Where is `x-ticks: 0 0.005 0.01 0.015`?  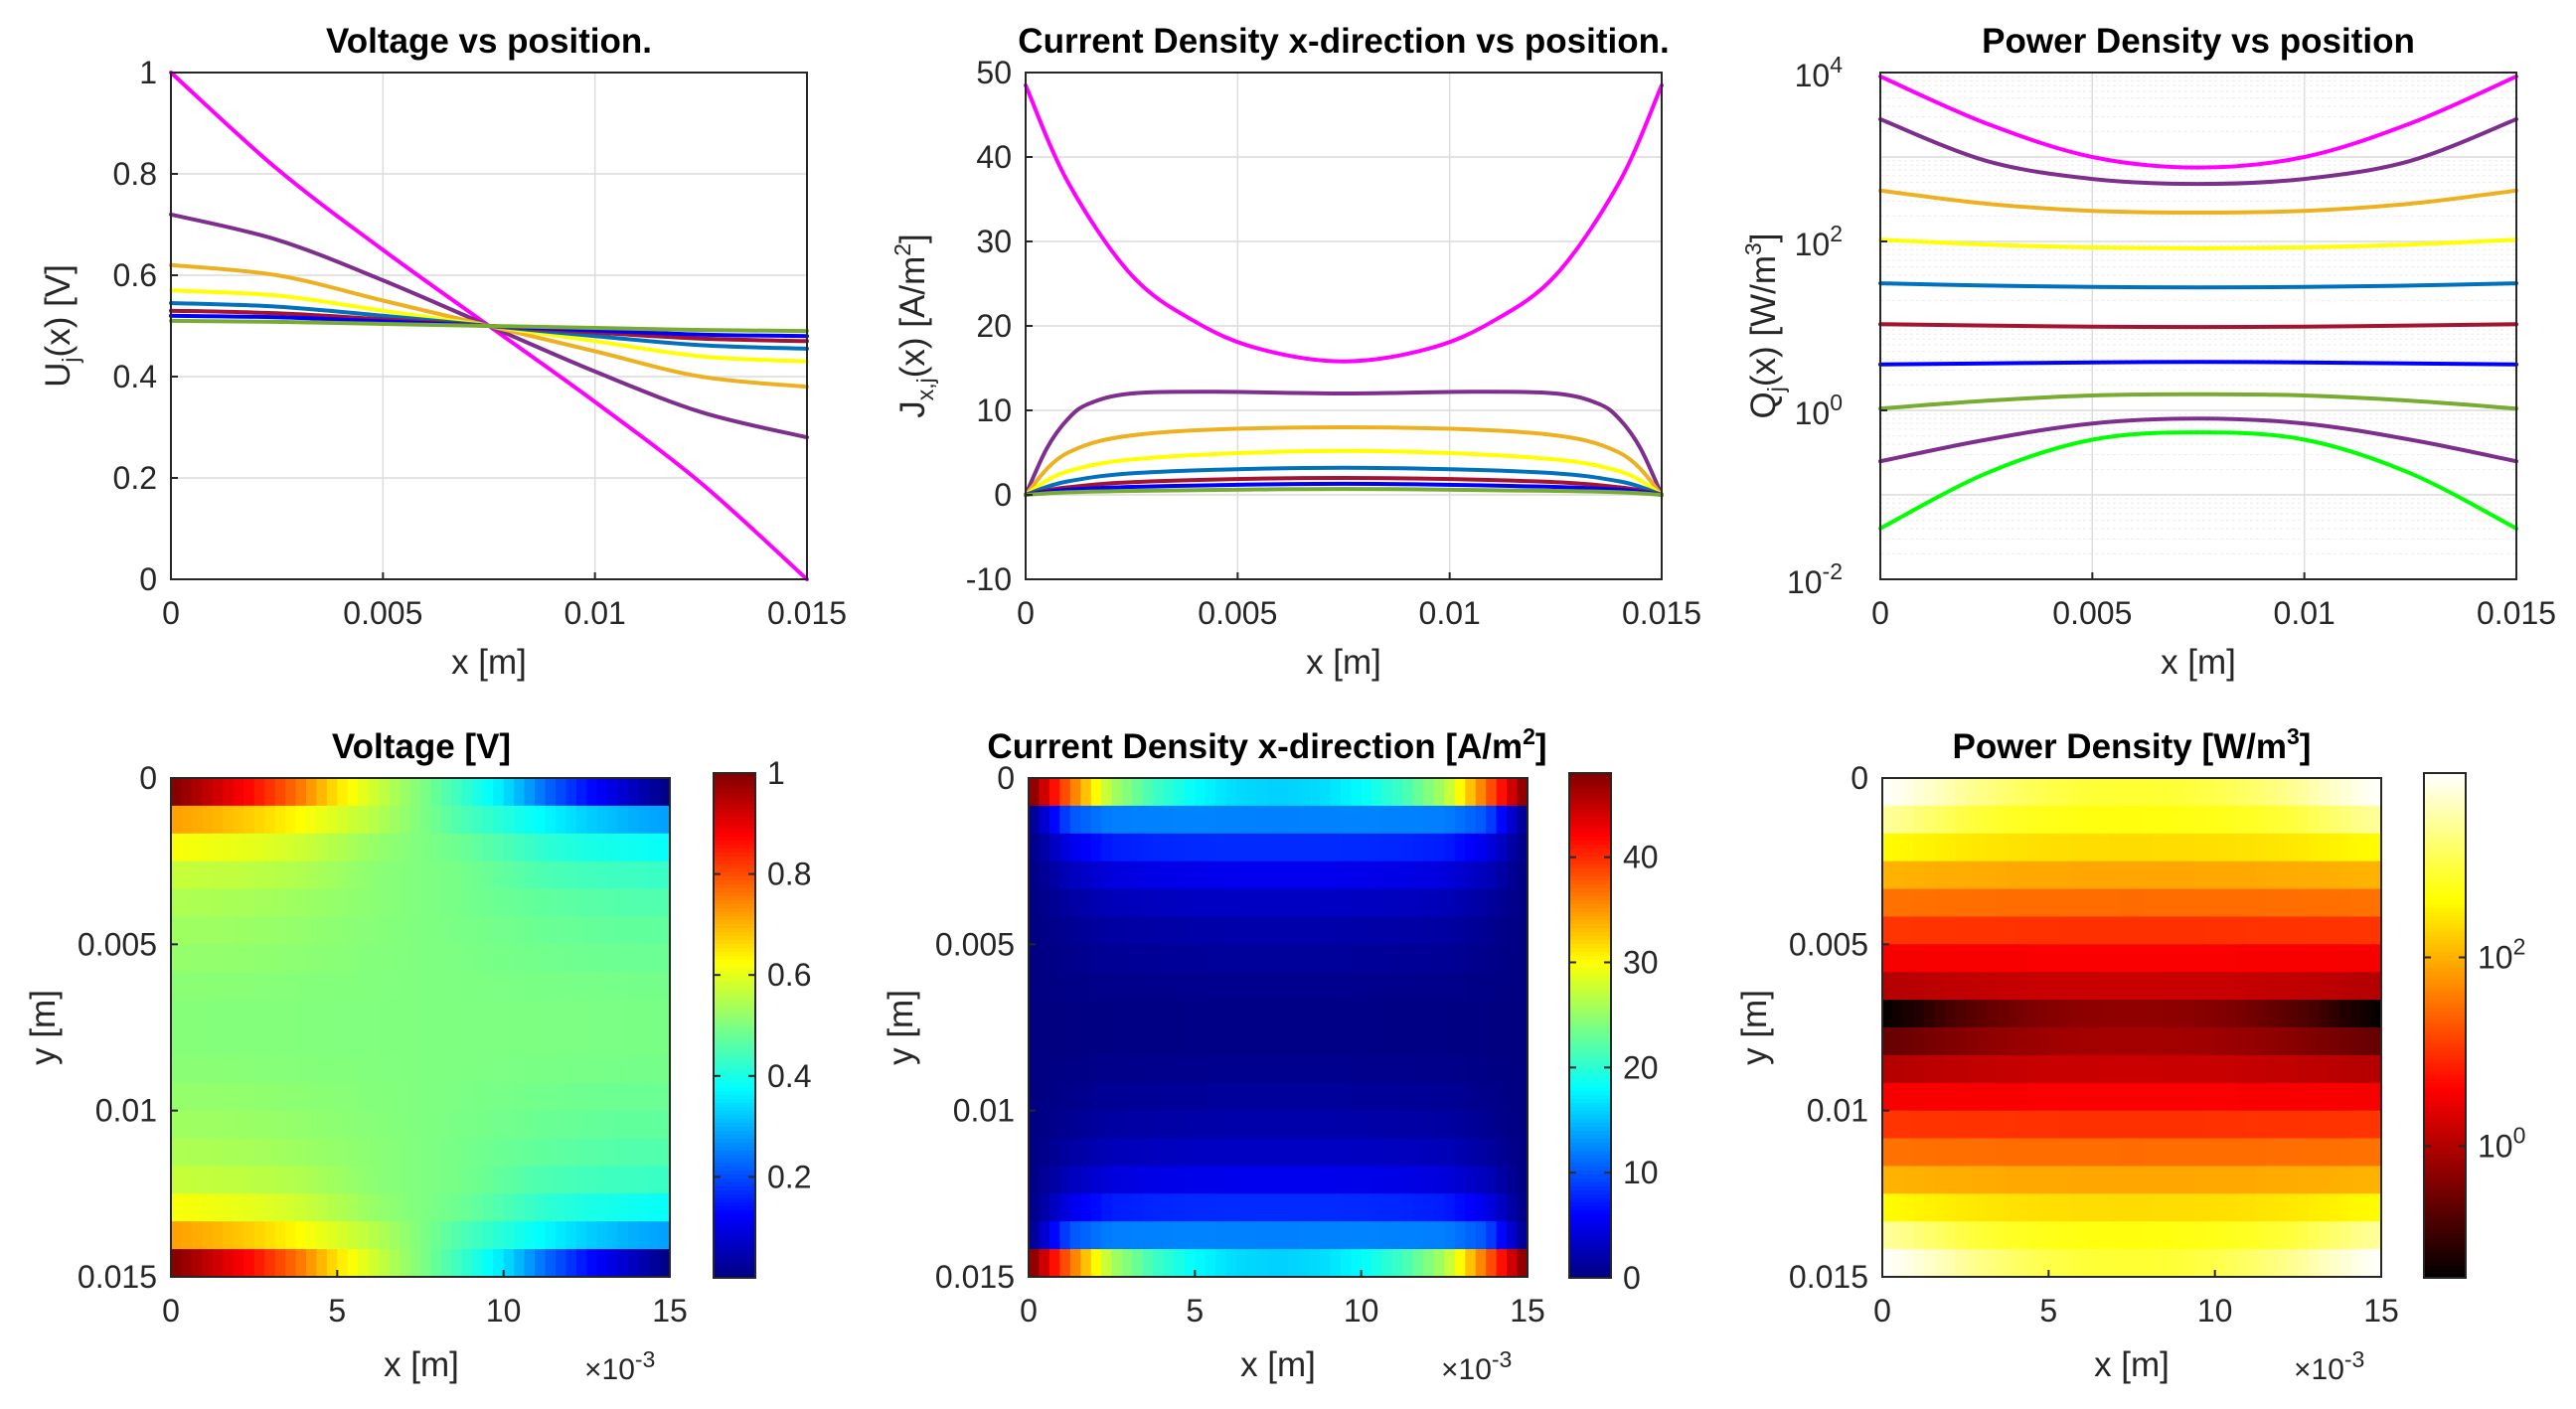 x-ticks: 0 0.005 0.01 0.015 is located at coordinates (1359, 601).